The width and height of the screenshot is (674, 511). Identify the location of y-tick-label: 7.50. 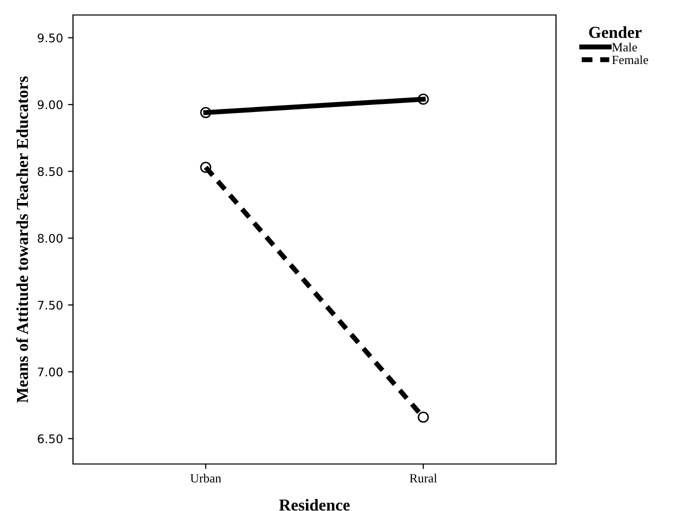
(50, 305).